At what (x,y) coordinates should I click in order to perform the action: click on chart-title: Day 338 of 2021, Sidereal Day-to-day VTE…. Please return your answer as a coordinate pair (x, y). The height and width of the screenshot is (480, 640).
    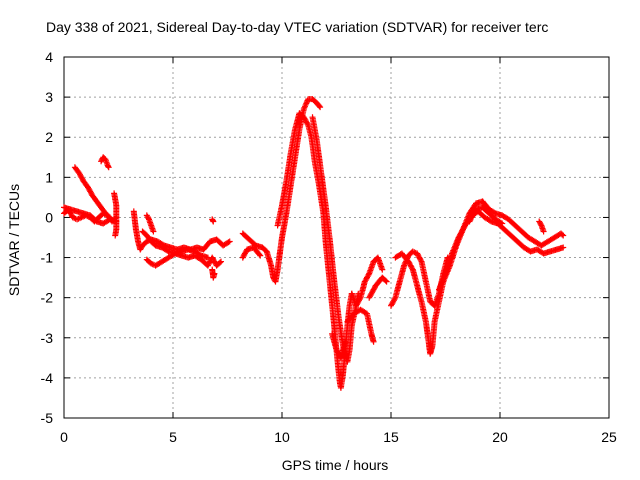
    Looking at the image, I should click on (297, 27).